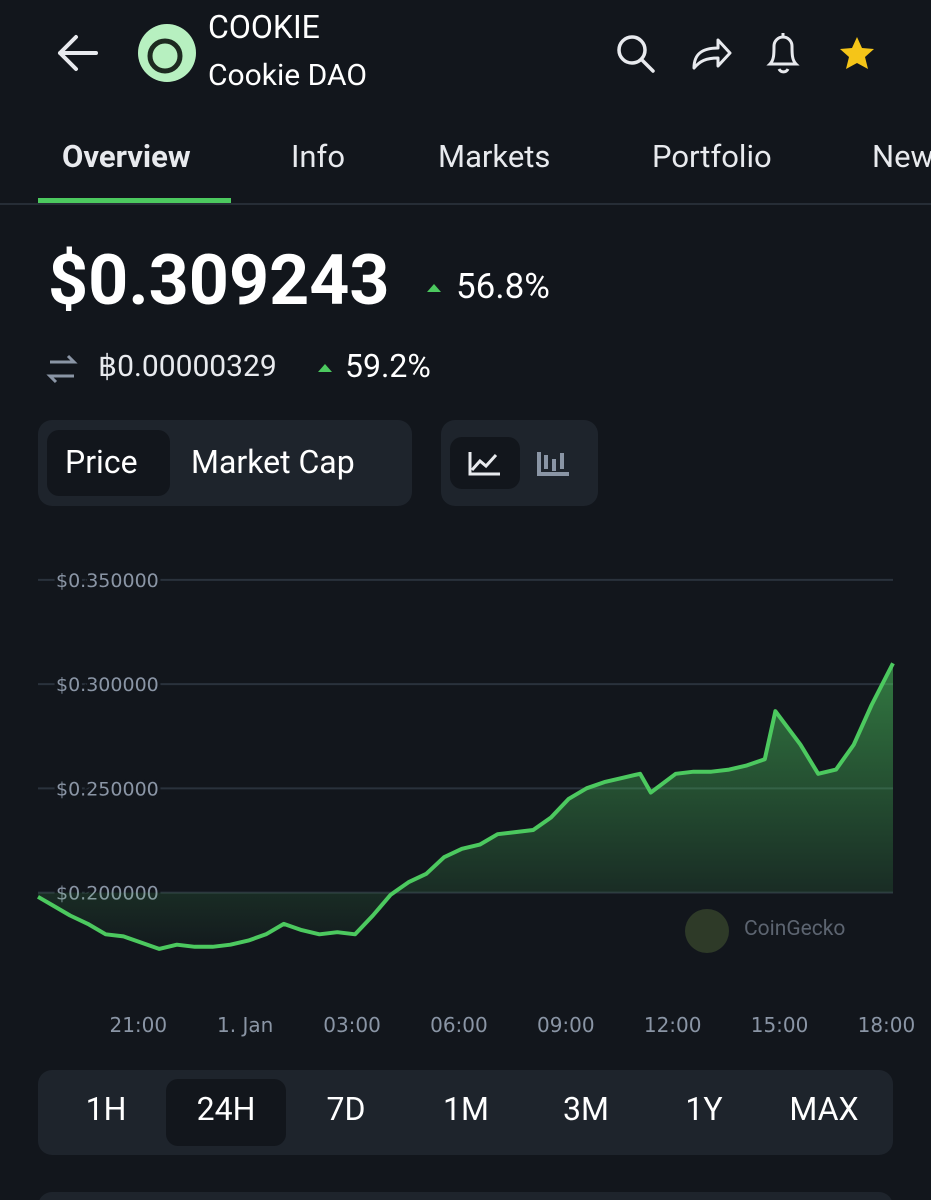 The height and width of the screenshot is (1200, 931). I want to click on y-tick-label: $0.300000, so click(107, 685).